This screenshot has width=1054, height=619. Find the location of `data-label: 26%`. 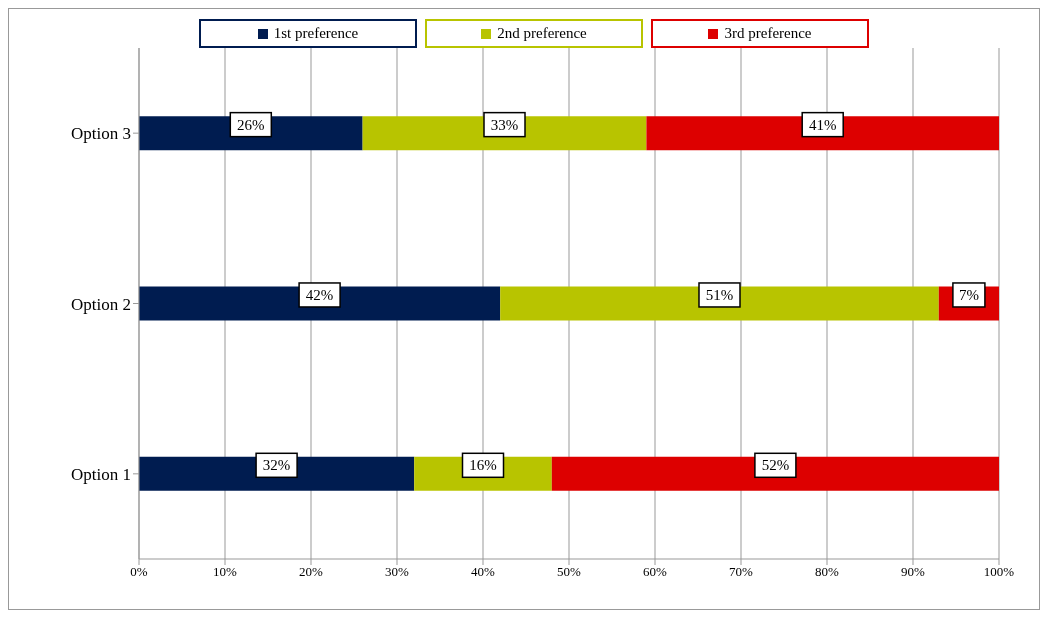

data-label: 26% is located at coordinates (251, 124).